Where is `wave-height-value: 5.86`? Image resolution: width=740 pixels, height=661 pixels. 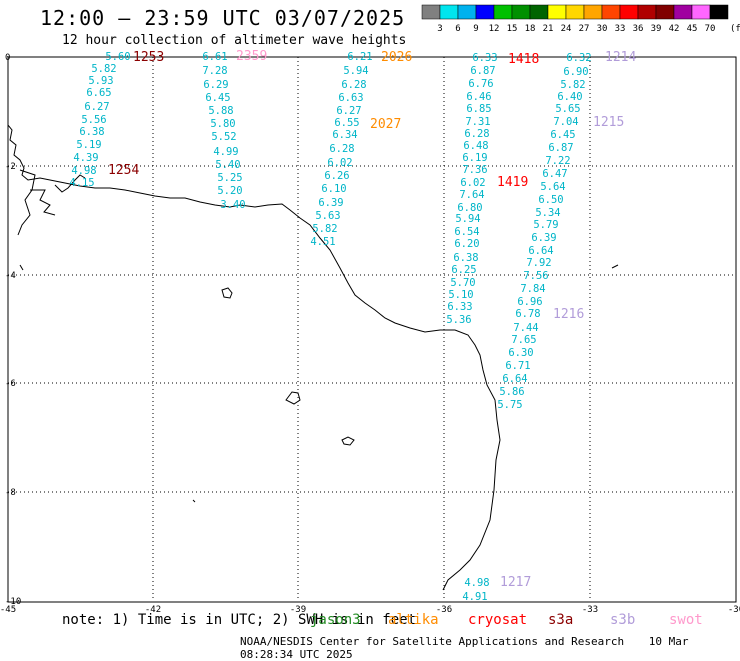
wave-height-value: 5.86 is located at coordinates (511, 392).